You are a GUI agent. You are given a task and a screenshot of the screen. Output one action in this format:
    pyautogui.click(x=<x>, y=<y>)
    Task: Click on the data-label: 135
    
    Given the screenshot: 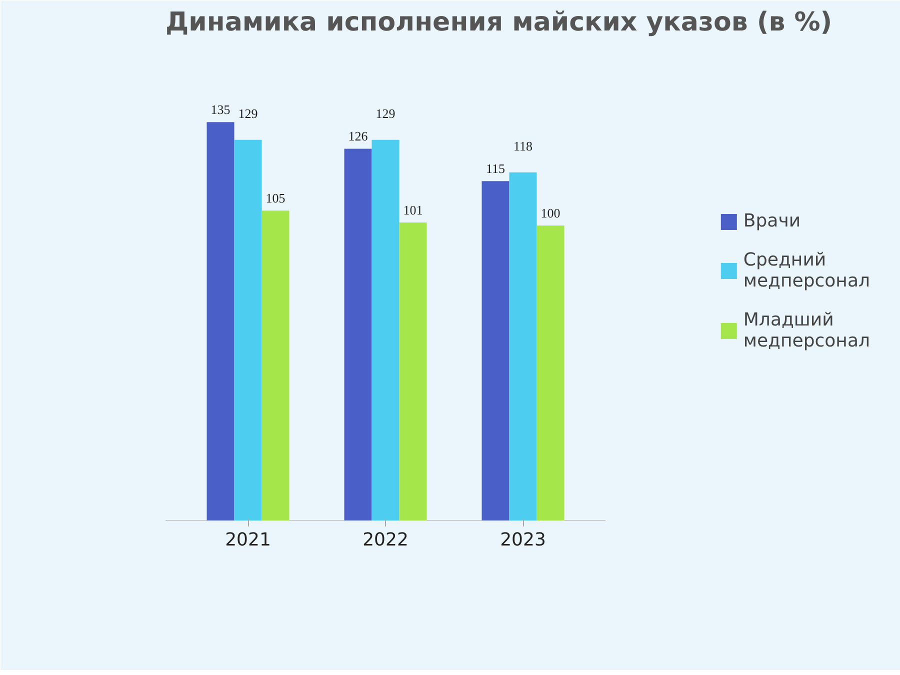 What is the action you would take?
    pyautogui.click(x=220, y=110)
    